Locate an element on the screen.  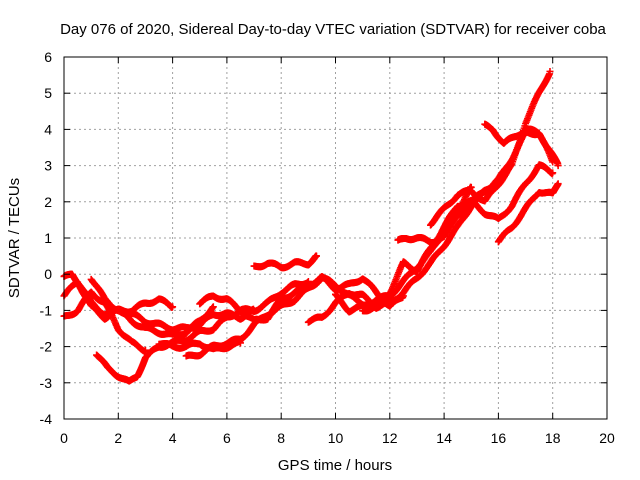
y-tick-label: 4 is located at coordinates (48, 129).